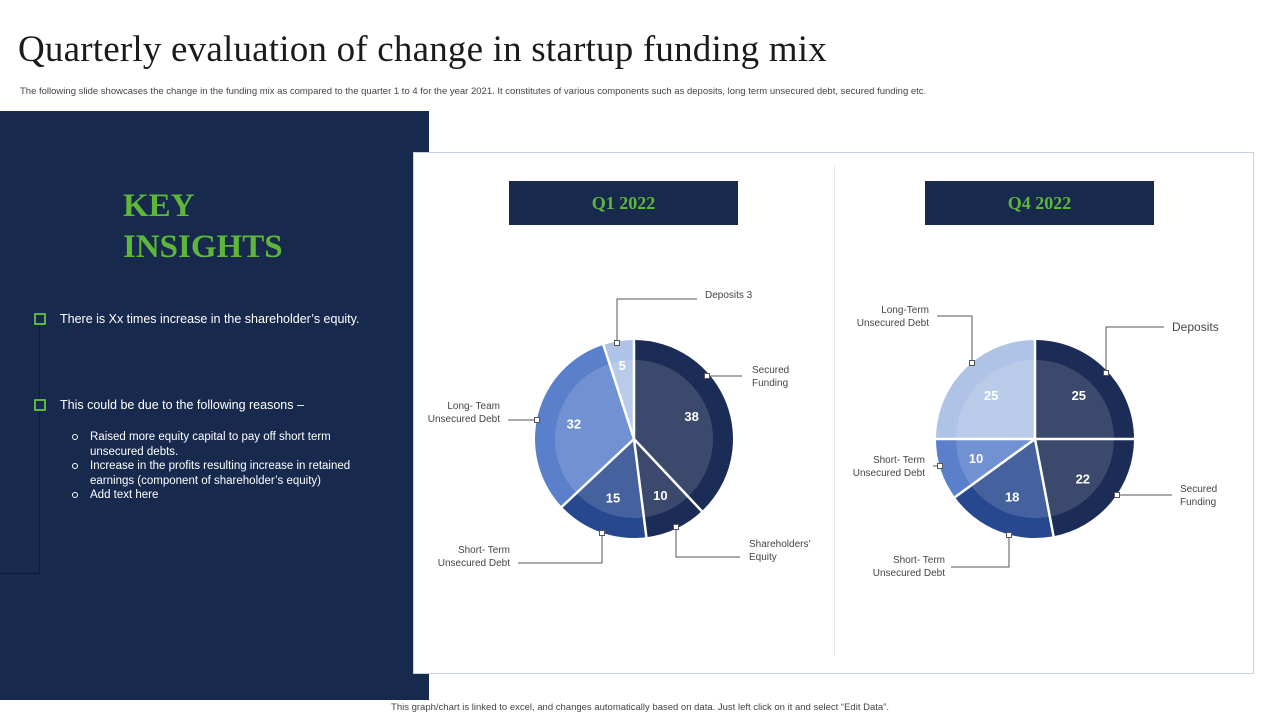 This screenshot has height=720, width=1280. What do you see at coordinates (623, 203) in the screenshot?
I see `q1-chart-header: Q1 2022` at bounding box center [623, 203].